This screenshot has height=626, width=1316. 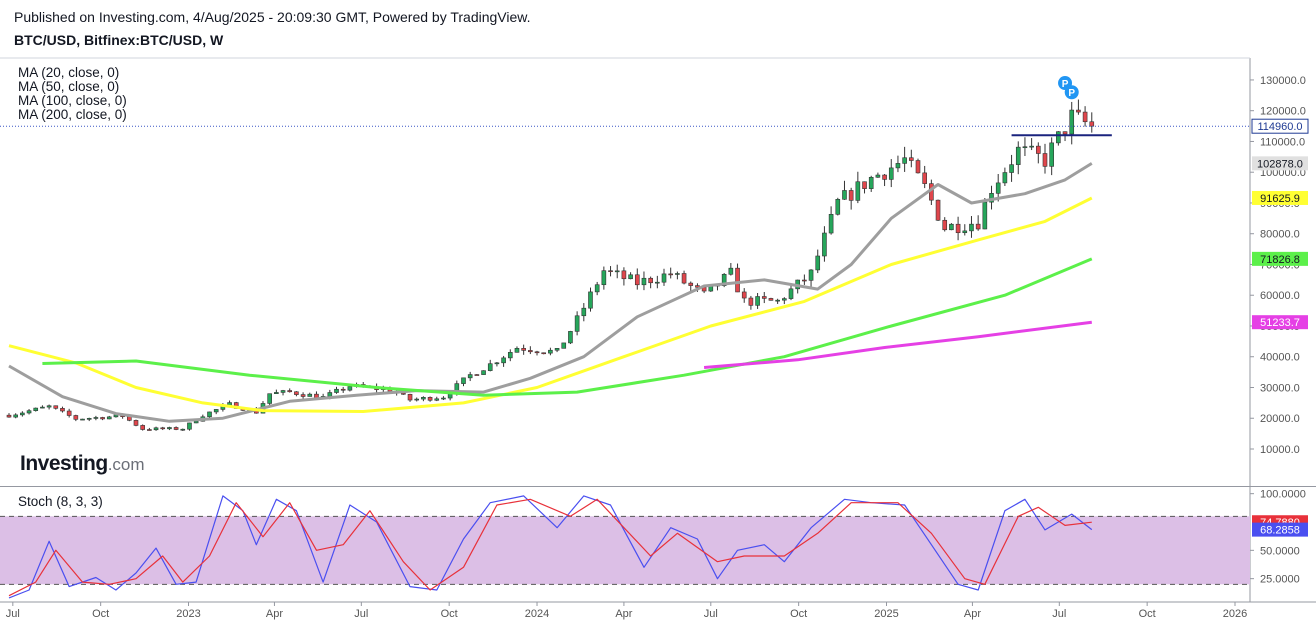 What do you see at coordinates (1065, 84) in the screenshot?
I see `pivot-marker-label: P` at bounding box center [1065, 84].